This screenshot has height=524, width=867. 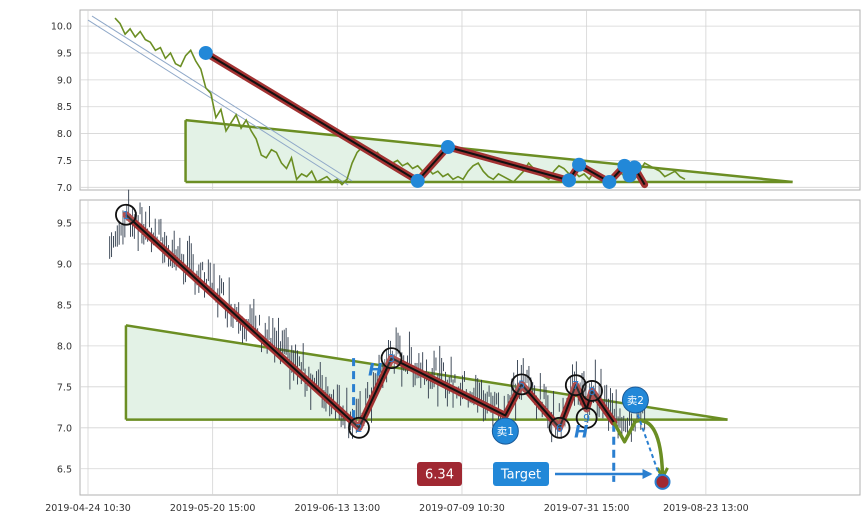 What do you see at coordinates (650, 446) in the screenshot?
I see `projection-arc` at bounding box center [650, 446].